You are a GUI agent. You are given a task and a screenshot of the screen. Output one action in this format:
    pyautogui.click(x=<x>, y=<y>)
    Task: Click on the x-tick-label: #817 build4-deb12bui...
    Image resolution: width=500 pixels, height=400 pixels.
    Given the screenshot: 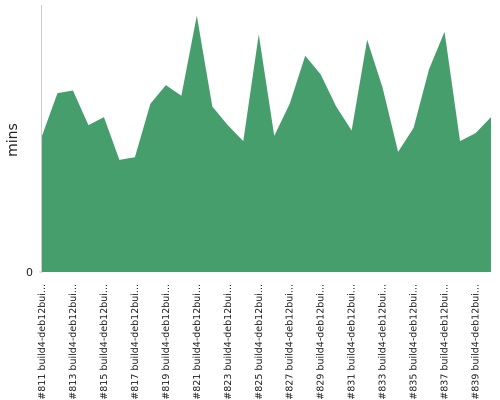 What is the action you would take?
    pyautogui.click(x=135, y=342)
    